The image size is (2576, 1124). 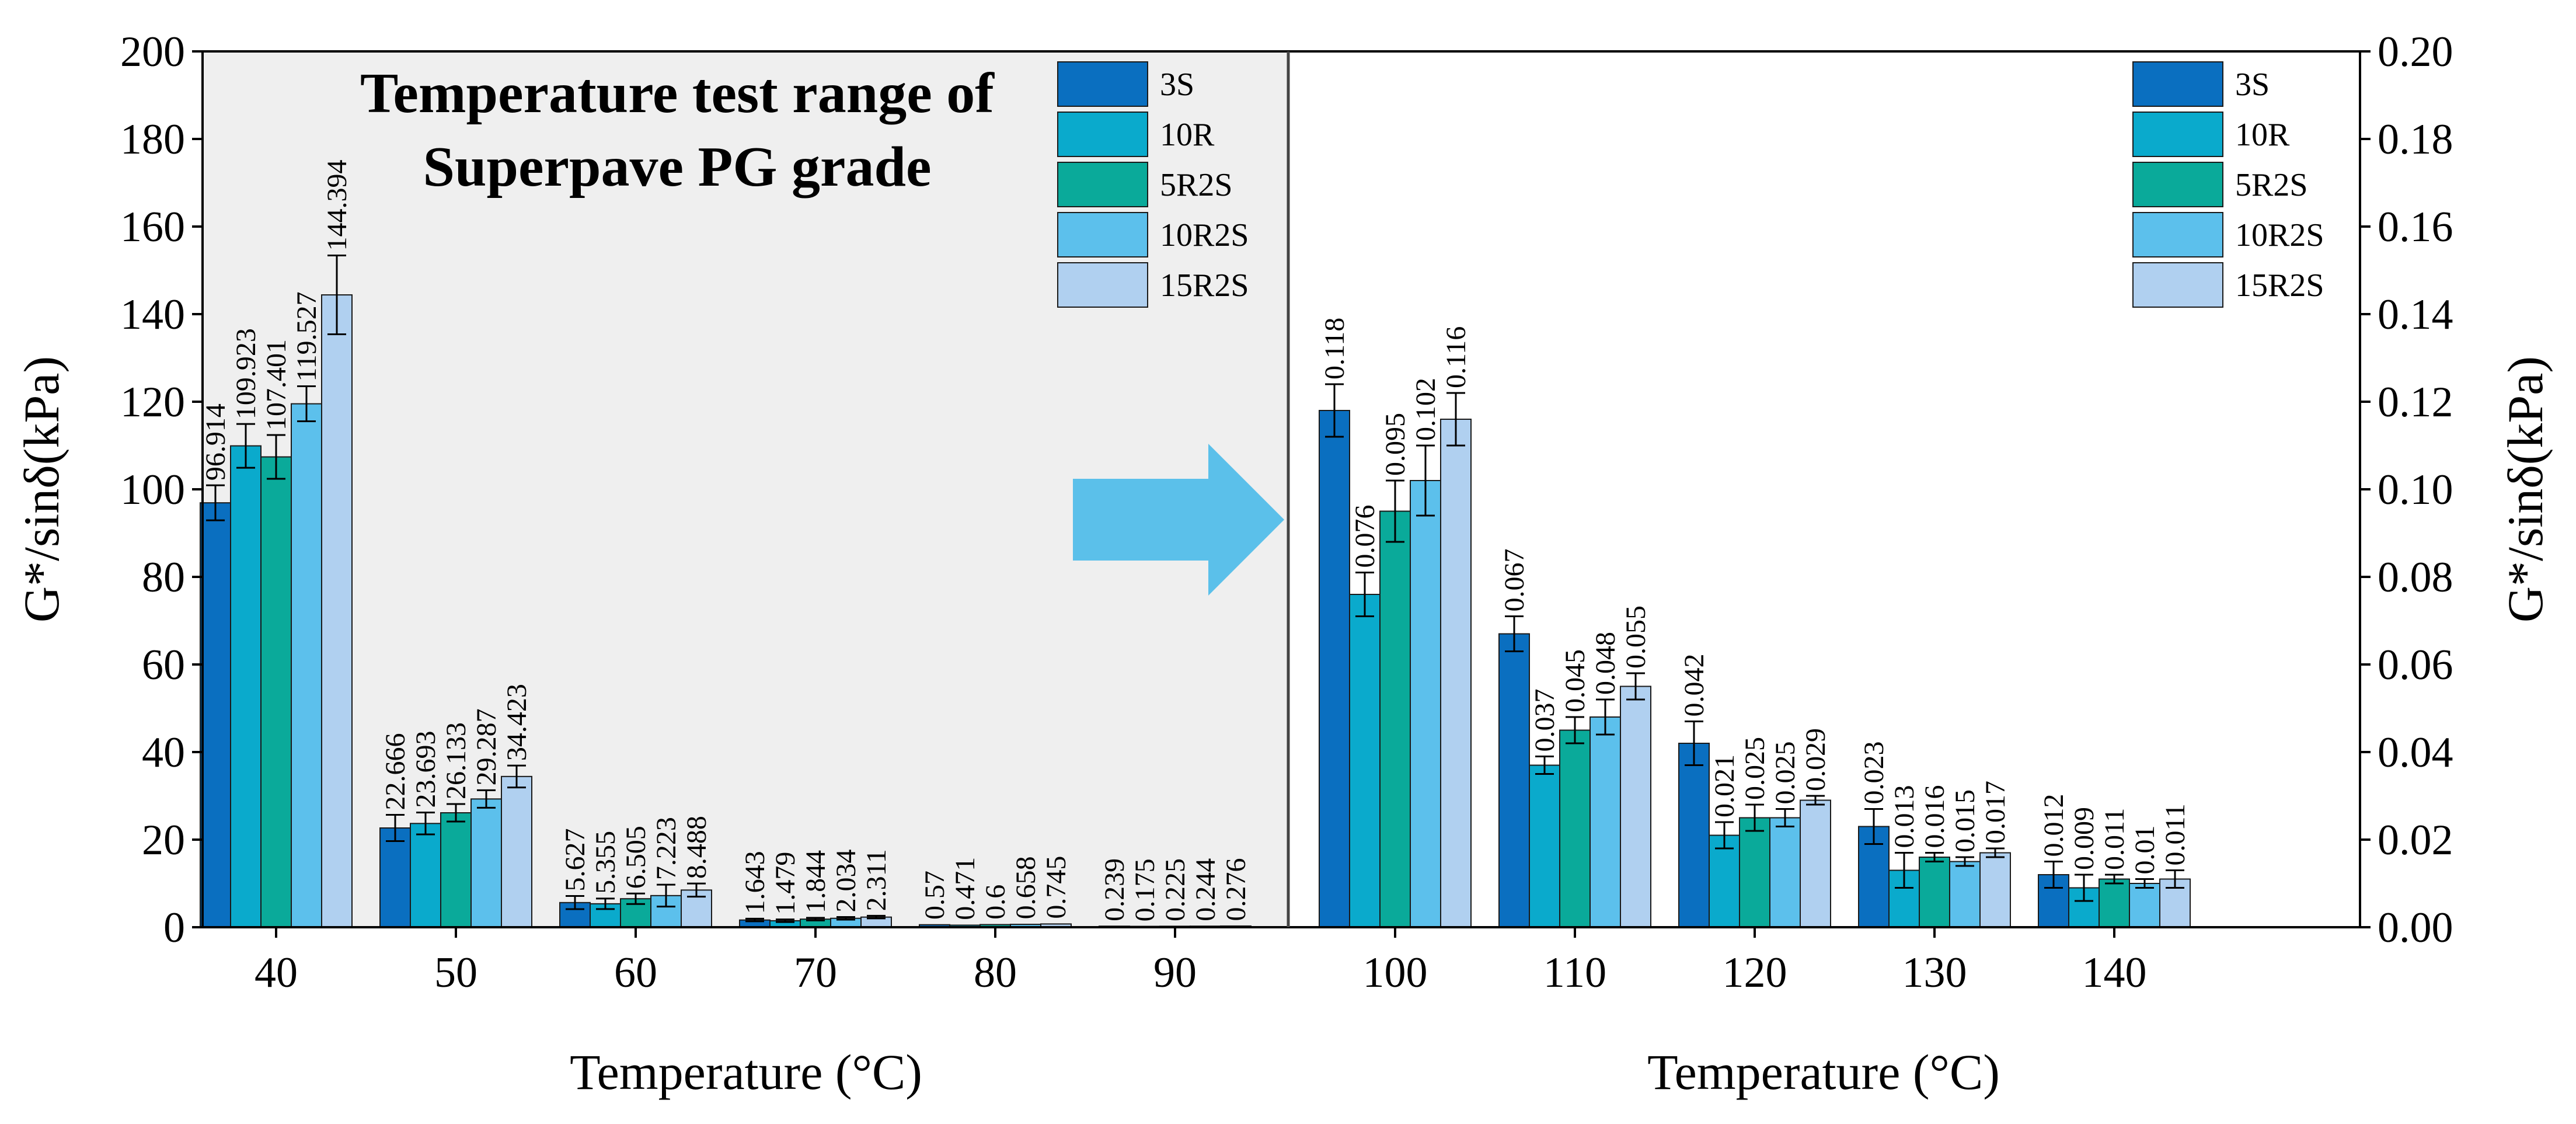 I want to click on left-legend-swatch-5r2s, so click(x=1103, y=184).